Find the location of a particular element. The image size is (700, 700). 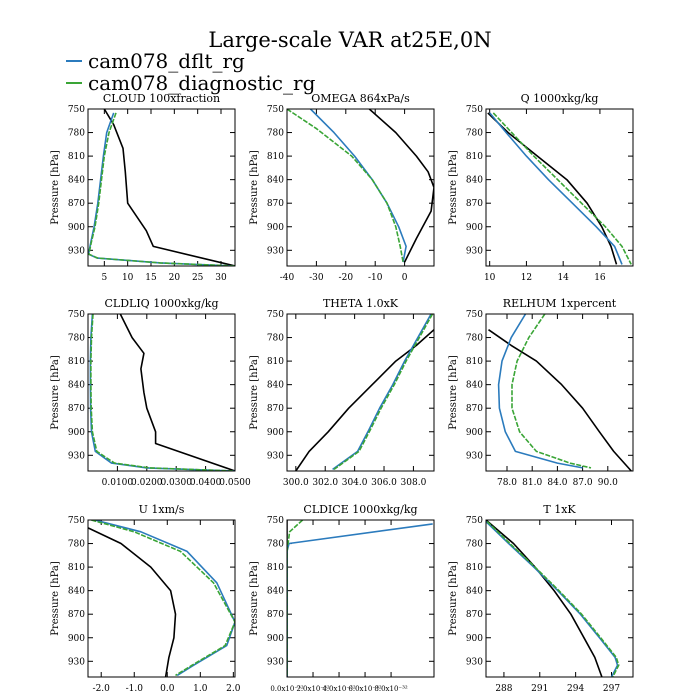

x-tick-label: 6.0x10⁻³² is located at coordinates (364, 689).